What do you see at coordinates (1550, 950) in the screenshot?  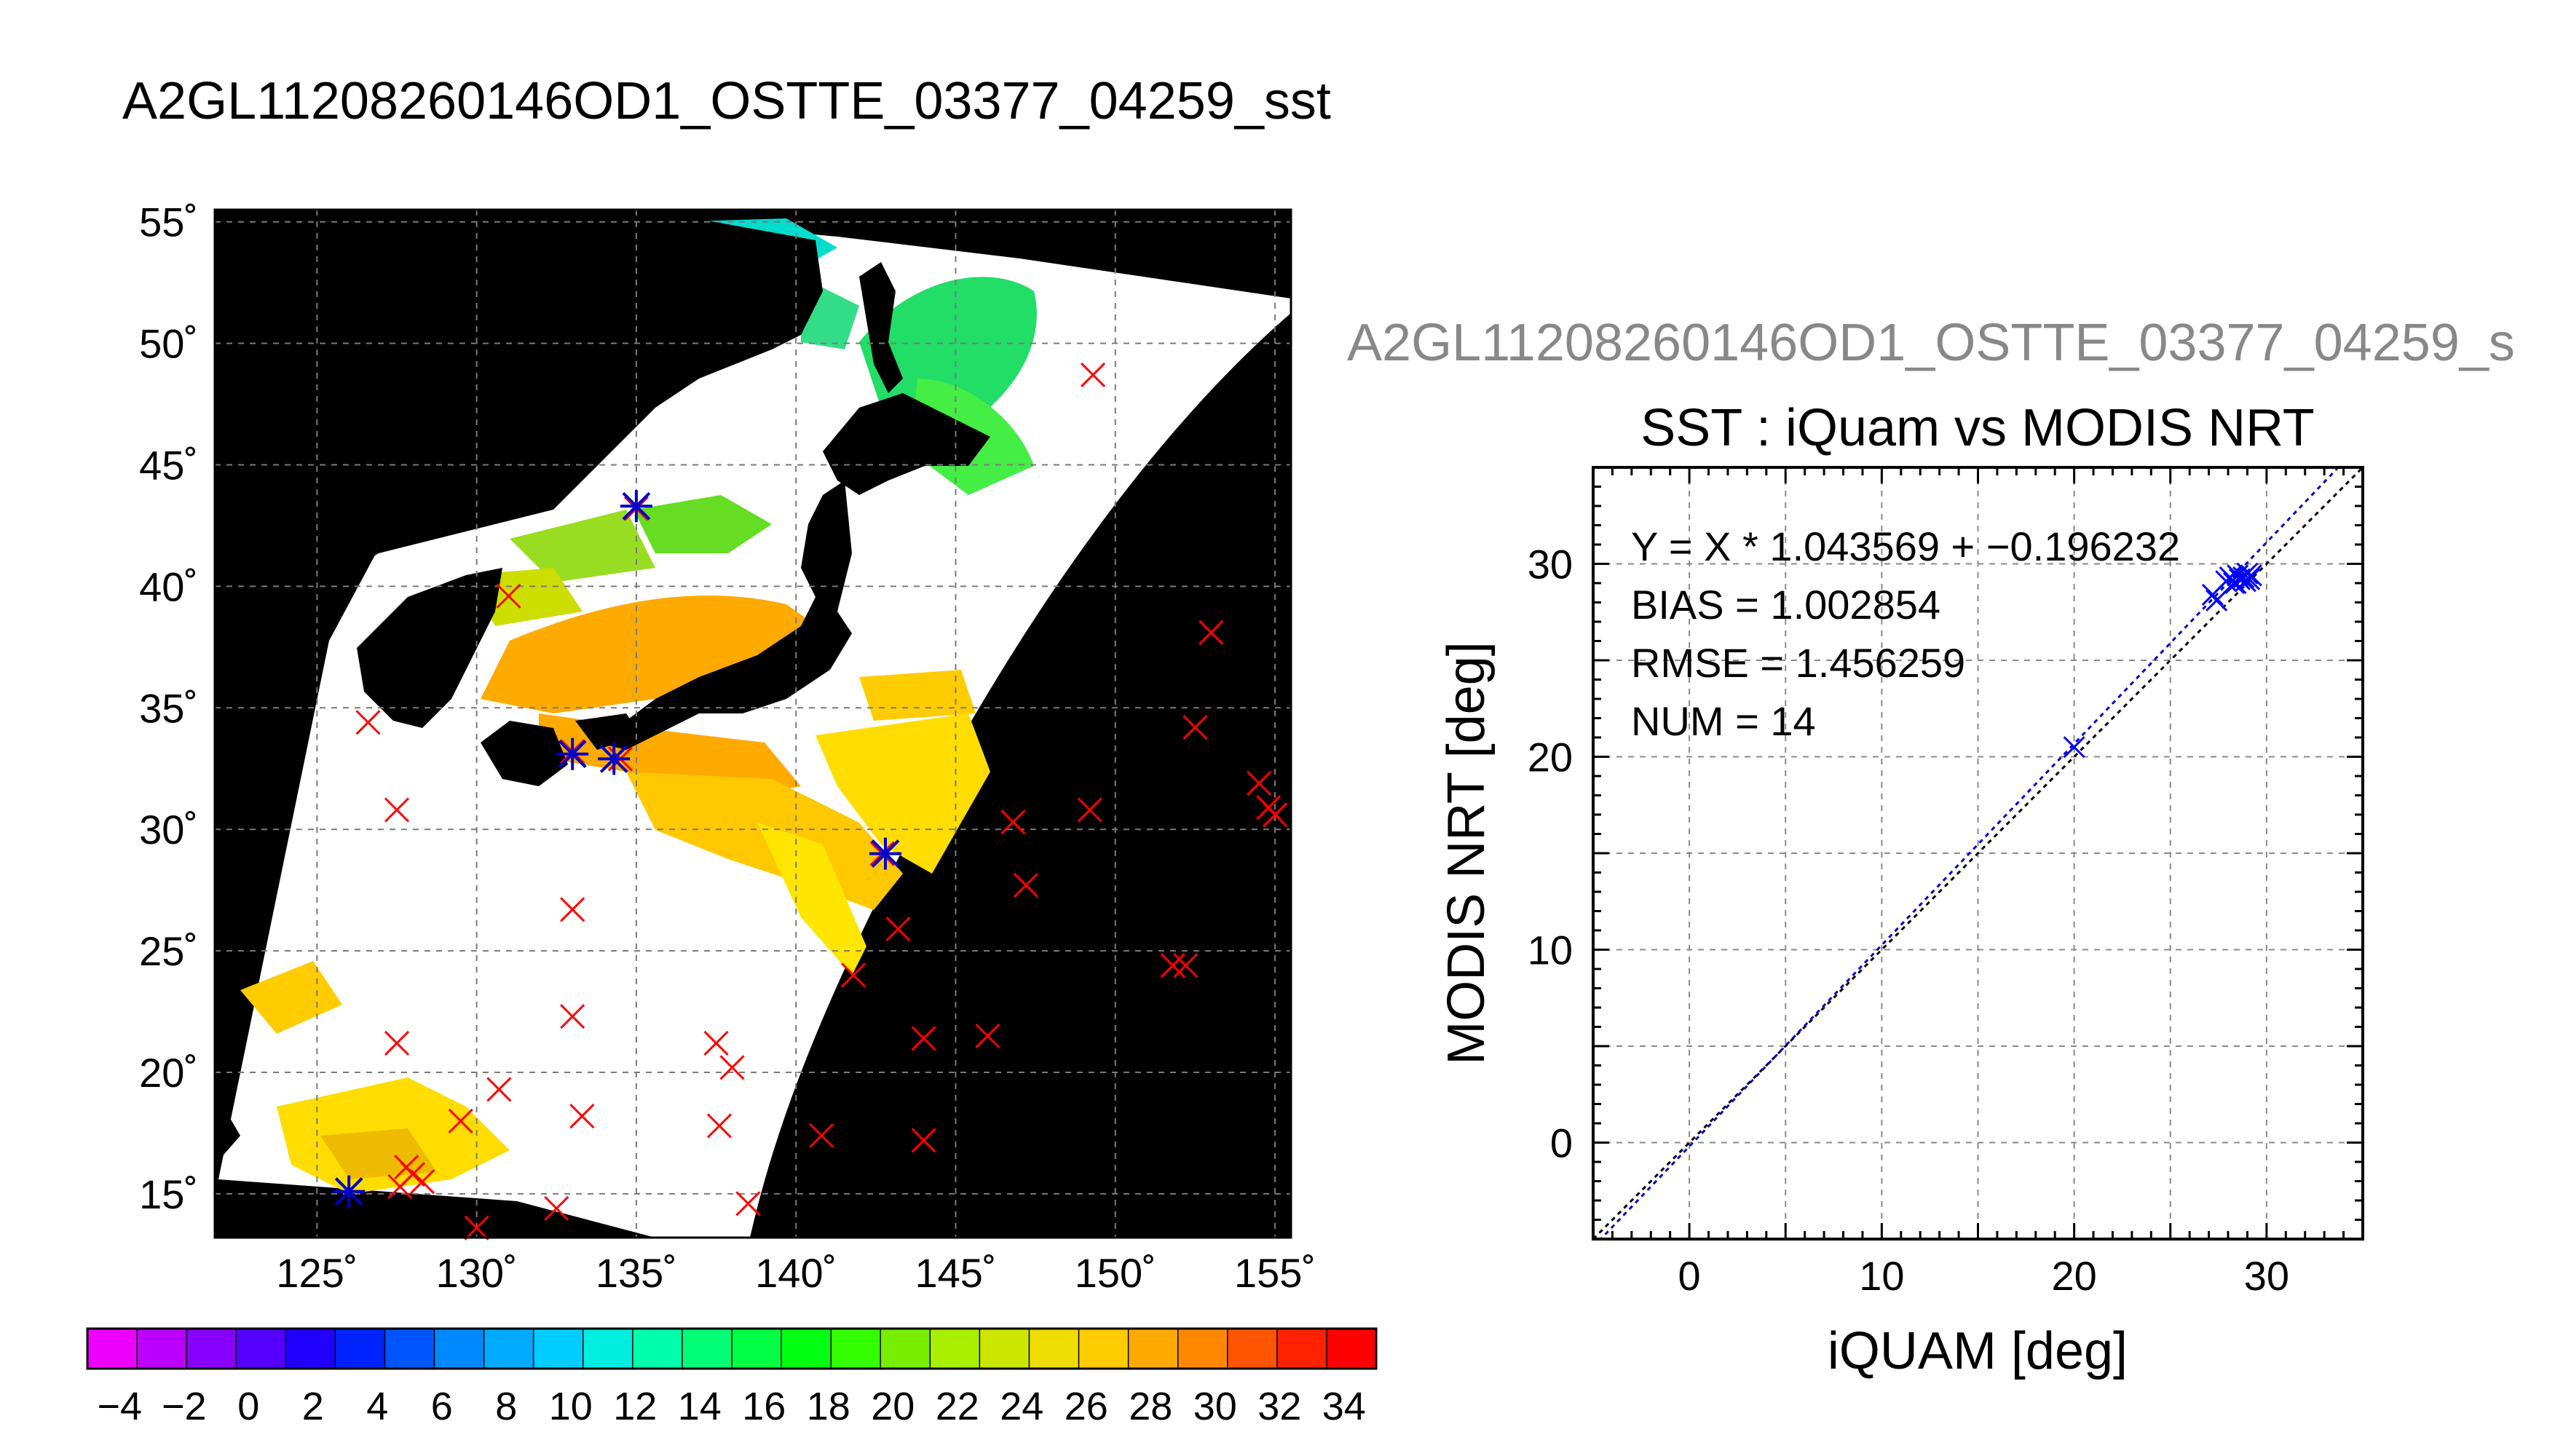 I see `y-tick-label: 10` at bounding box center [1550, 950].